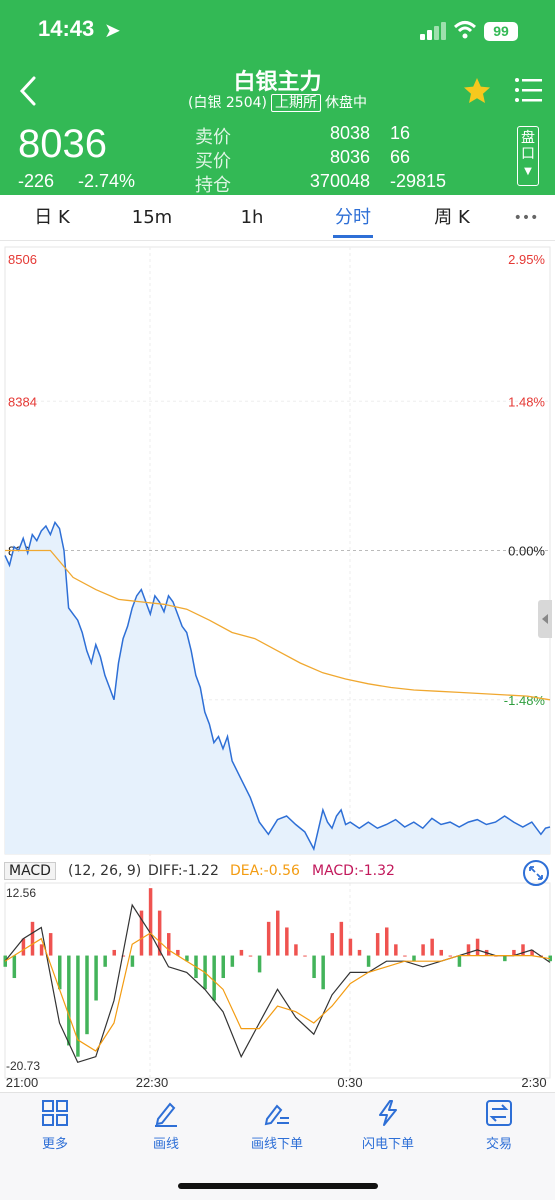  What do you see at coordinates (166, 1129) in the screenshot?
I see `nav-draw-line: 画线` at bounding box center [166, 1129].